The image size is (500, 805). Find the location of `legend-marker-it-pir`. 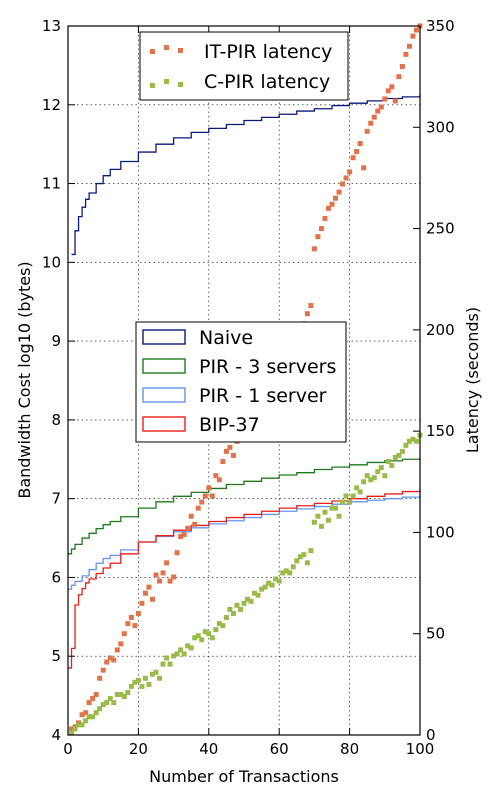

legend-marker-it-pir is located at coordinates (166, 49).